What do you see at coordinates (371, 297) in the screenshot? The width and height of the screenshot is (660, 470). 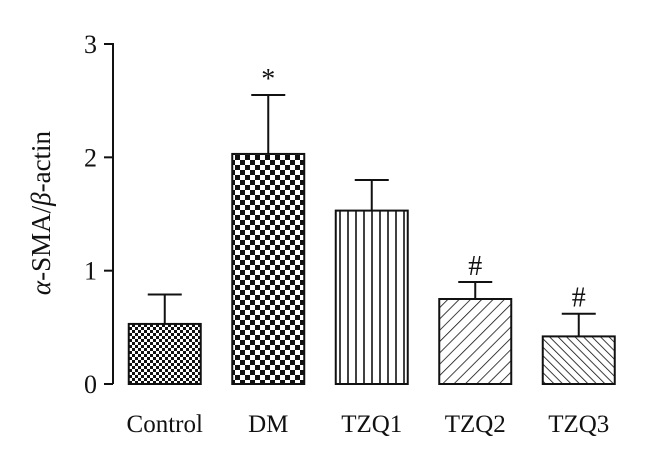 I see `bar-tzq1` at bounding box center [371, 297].